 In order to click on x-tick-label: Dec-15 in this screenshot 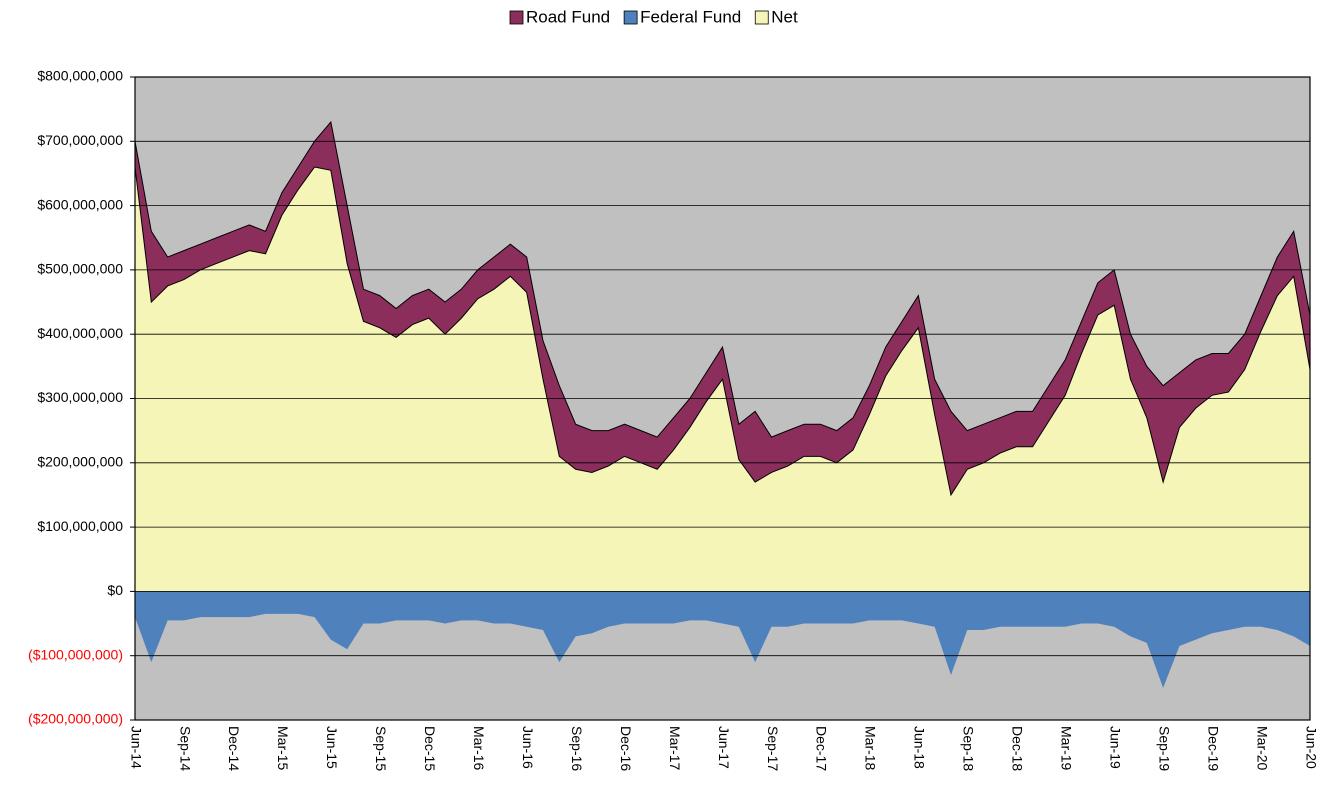, I will do `click(430, 748)`.